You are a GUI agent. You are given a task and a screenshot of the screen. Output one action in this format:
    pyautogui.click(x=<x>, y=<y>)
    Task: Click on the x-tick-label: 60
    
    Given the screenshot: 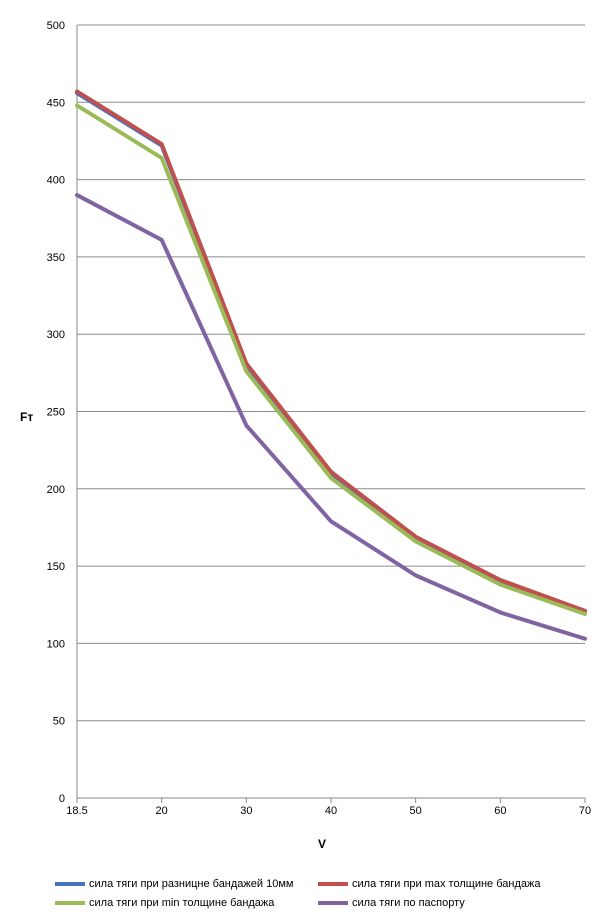 What is the action you would take?
    pyautogui.click(x=500, y=811)
    